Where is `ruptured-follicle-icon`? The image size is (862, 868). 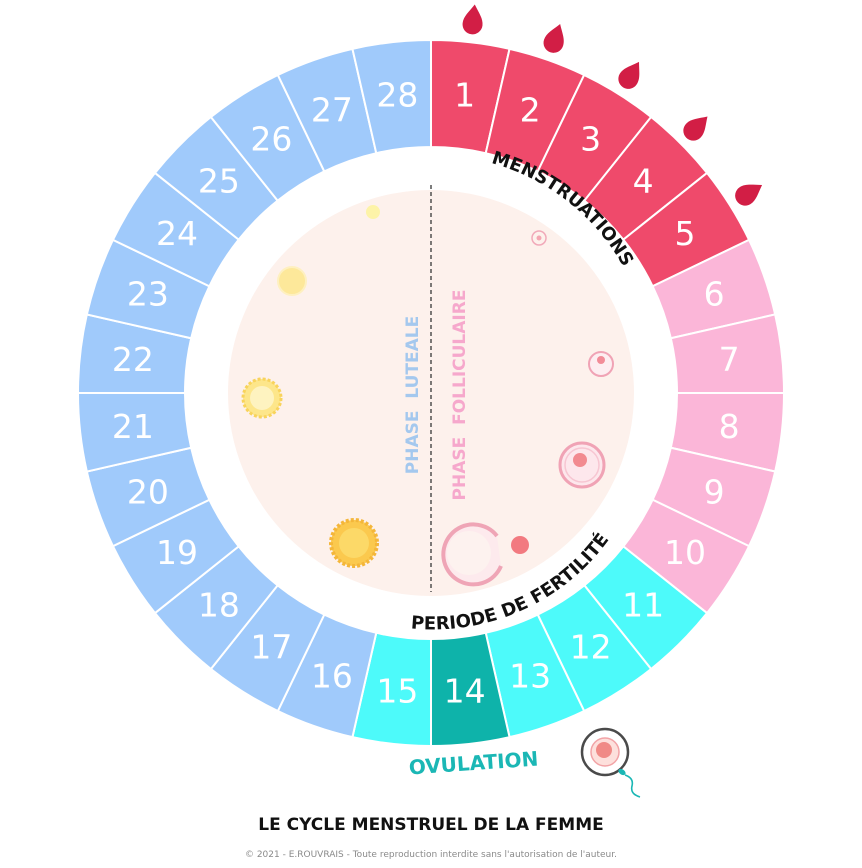
ruptured-follicle-icon is located at coordinates (485, 554).